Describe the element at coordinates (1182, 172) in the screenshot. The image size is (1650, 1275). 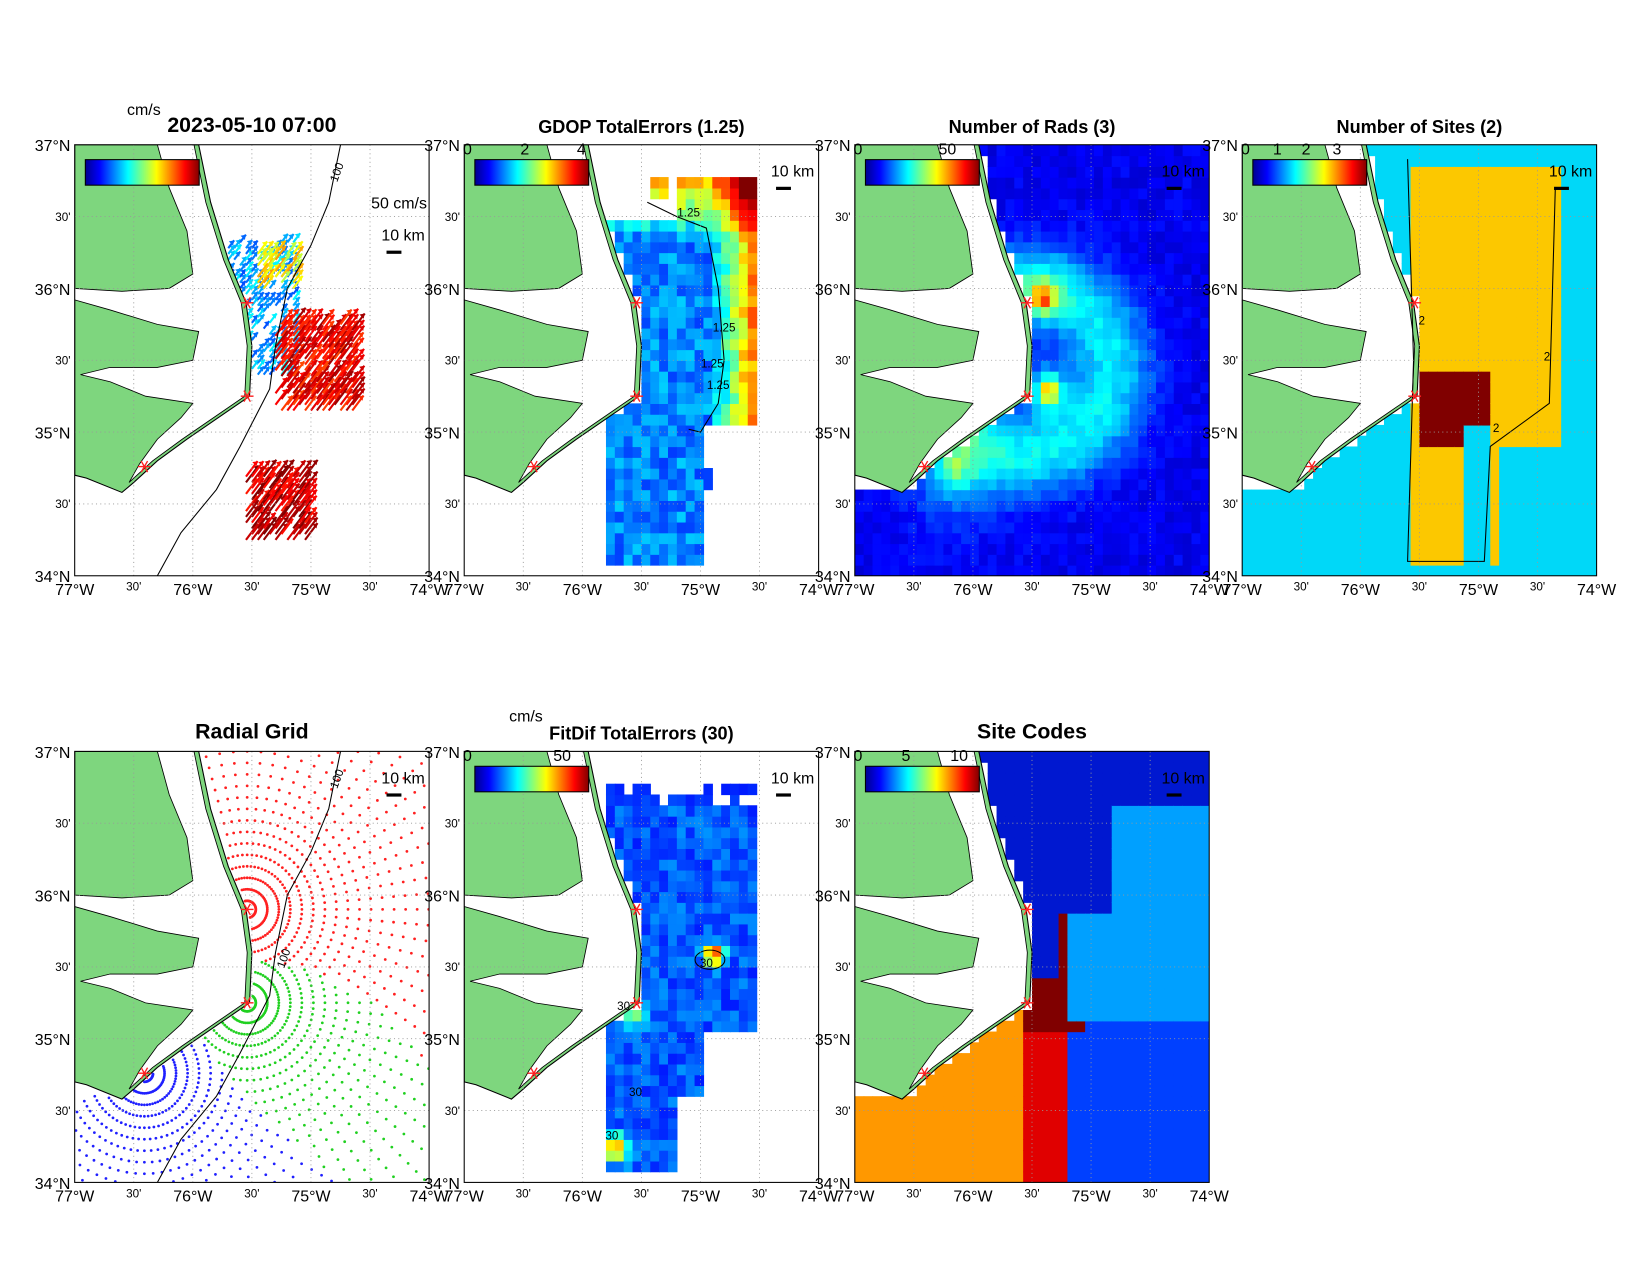
I see `scale-label: 10 km` at that location.